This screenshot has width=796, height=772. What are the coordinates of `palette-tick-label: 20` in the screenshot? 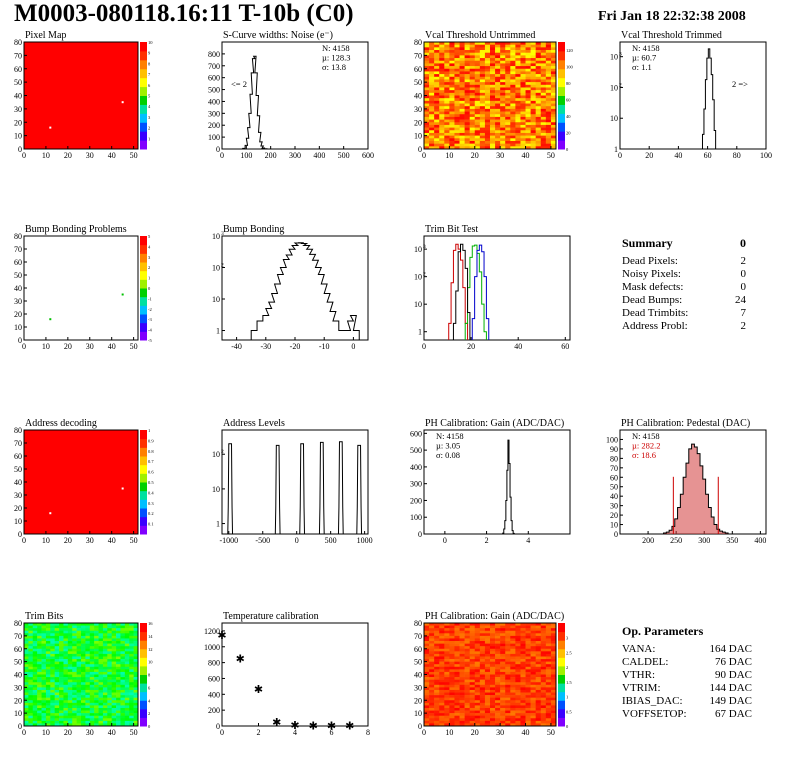 It's located at (568, 133).